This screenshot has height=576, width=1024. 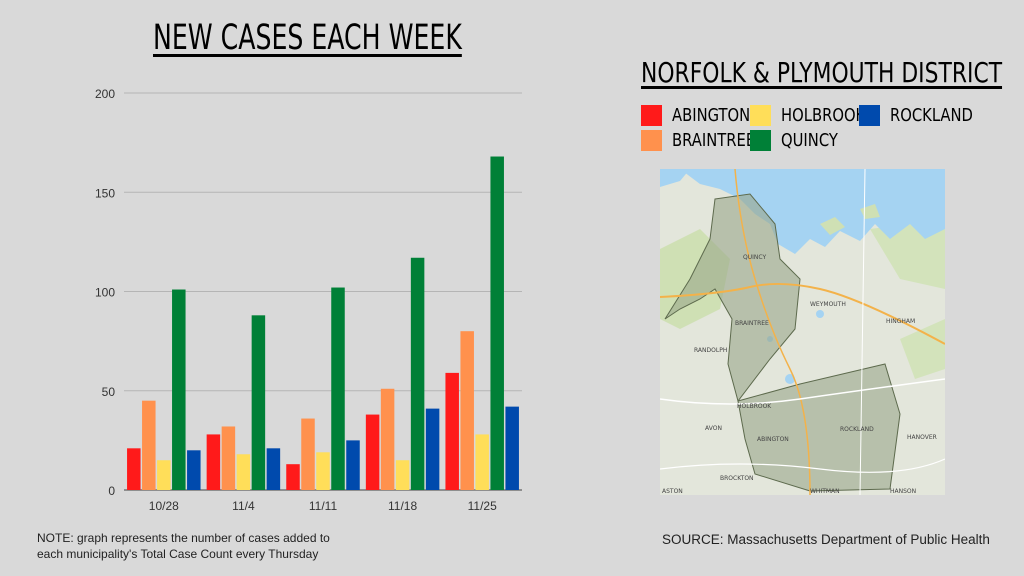 What do you see at coordinates (903, 491) in the screenshot?
I see `map-label-hanson: HANSON` at bounding box center [903, 491].